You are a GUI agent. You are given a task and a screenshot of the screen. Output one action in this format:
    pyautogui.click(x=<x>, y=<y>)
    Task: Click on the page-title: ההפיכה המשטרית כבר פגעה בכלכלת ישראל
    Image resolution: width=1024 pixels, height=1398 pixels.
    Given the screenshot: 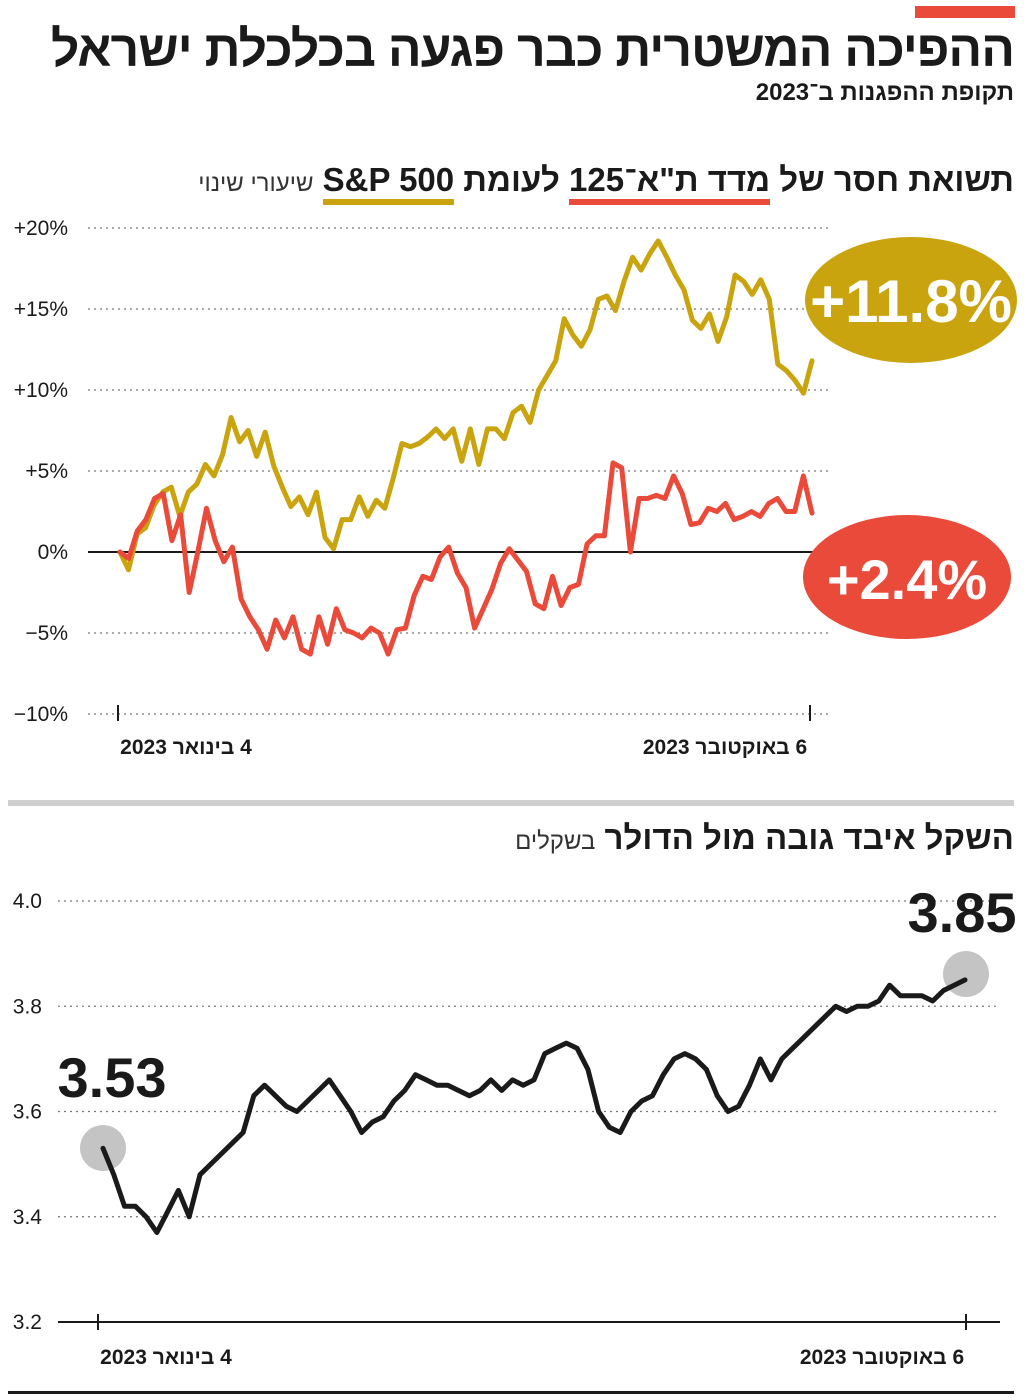 What is the action you would take?
    pyautogui.click(x=532, y=49)
    